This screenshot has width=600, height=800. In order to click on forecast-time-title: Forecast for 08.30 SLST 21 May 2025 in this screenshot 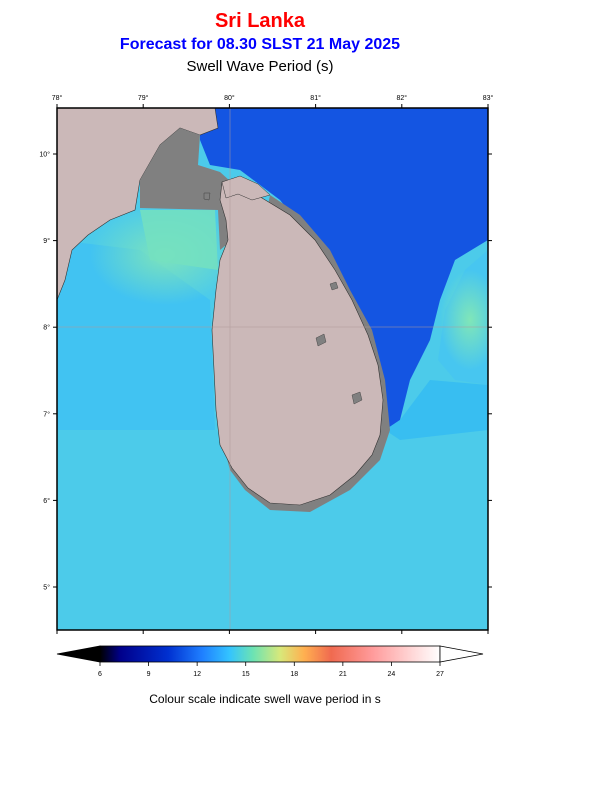, I will do `click(260, 44)`.